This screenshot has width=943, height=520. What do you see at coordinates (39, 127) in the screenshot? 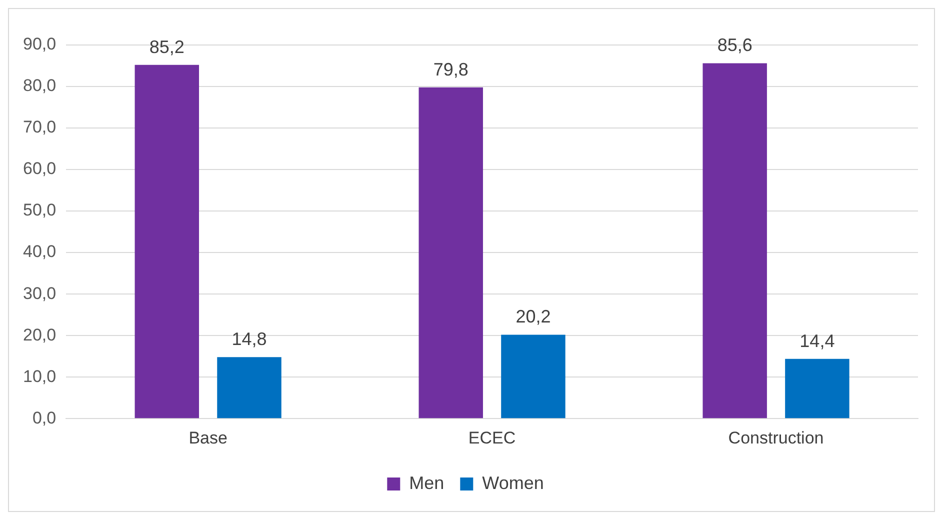
I see `y-tick-label: 70,0` at bounding box center [39, 127].